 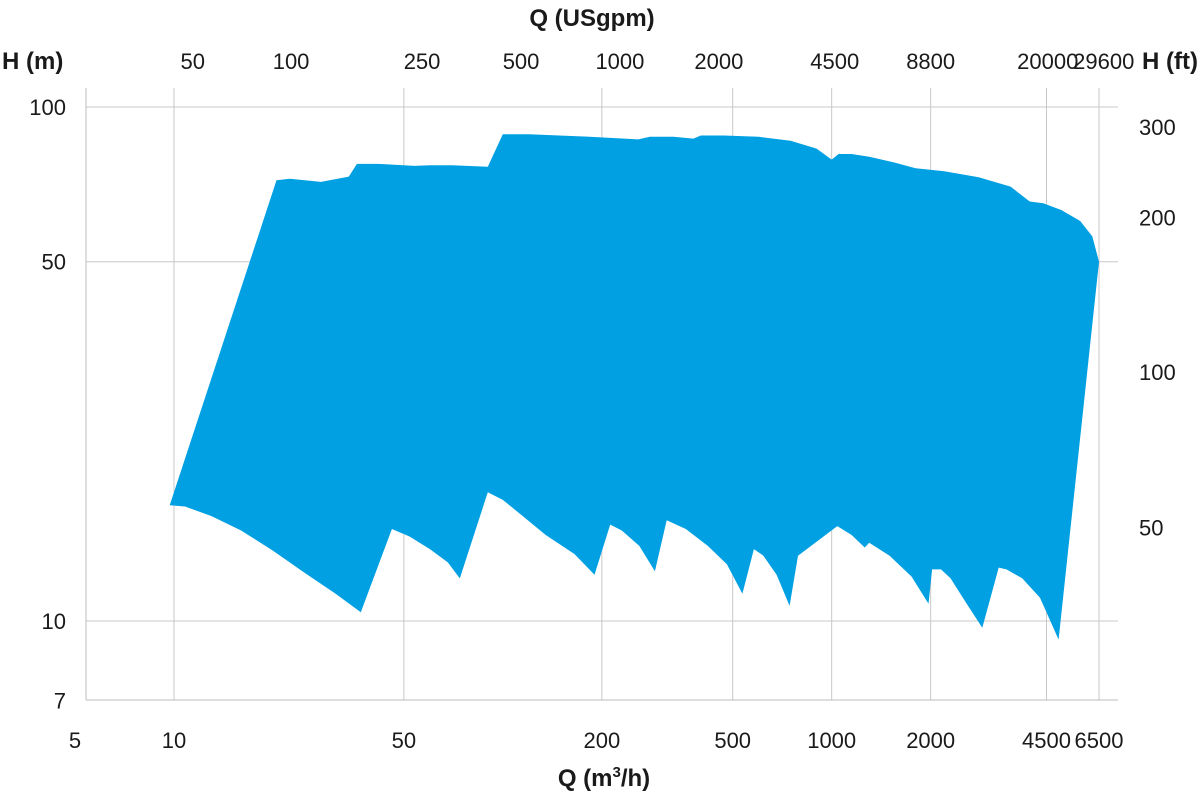 I want to click on x2-tick-label: 29600, so click(x=1103, y=61).